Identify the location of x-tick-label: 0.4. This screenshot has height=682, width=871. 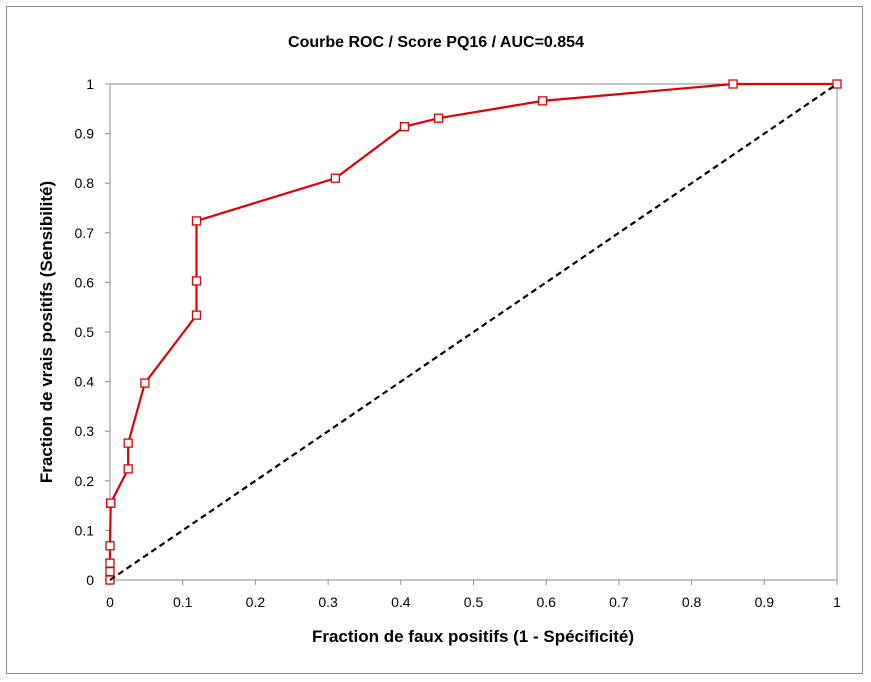
(401, 602).